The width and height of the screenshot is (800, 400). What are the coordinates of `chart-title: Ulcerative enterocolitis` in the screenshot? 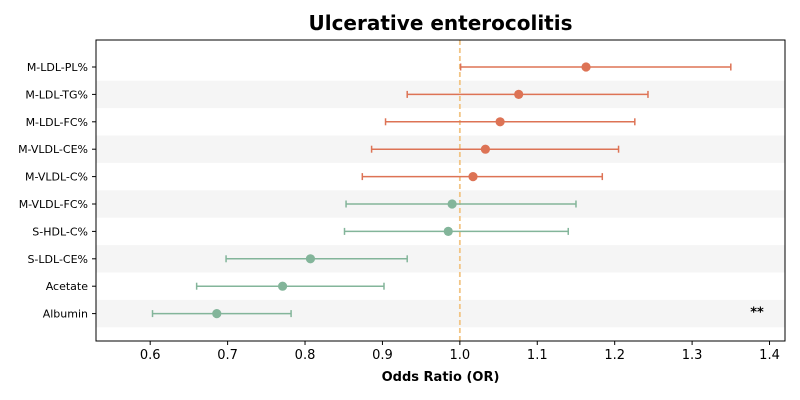 It's located at (440, 23).